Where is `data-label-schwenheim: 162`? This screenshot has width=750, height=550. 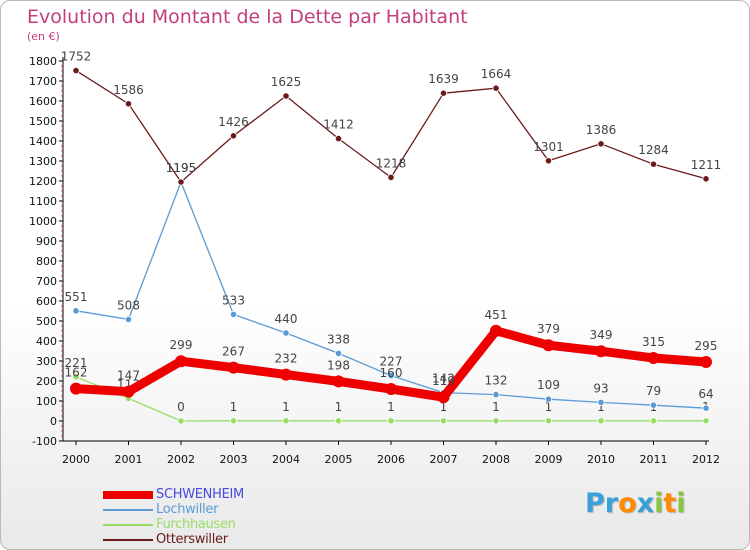
data-label-schwenheim: 162 is located at coordinates (76, 373).